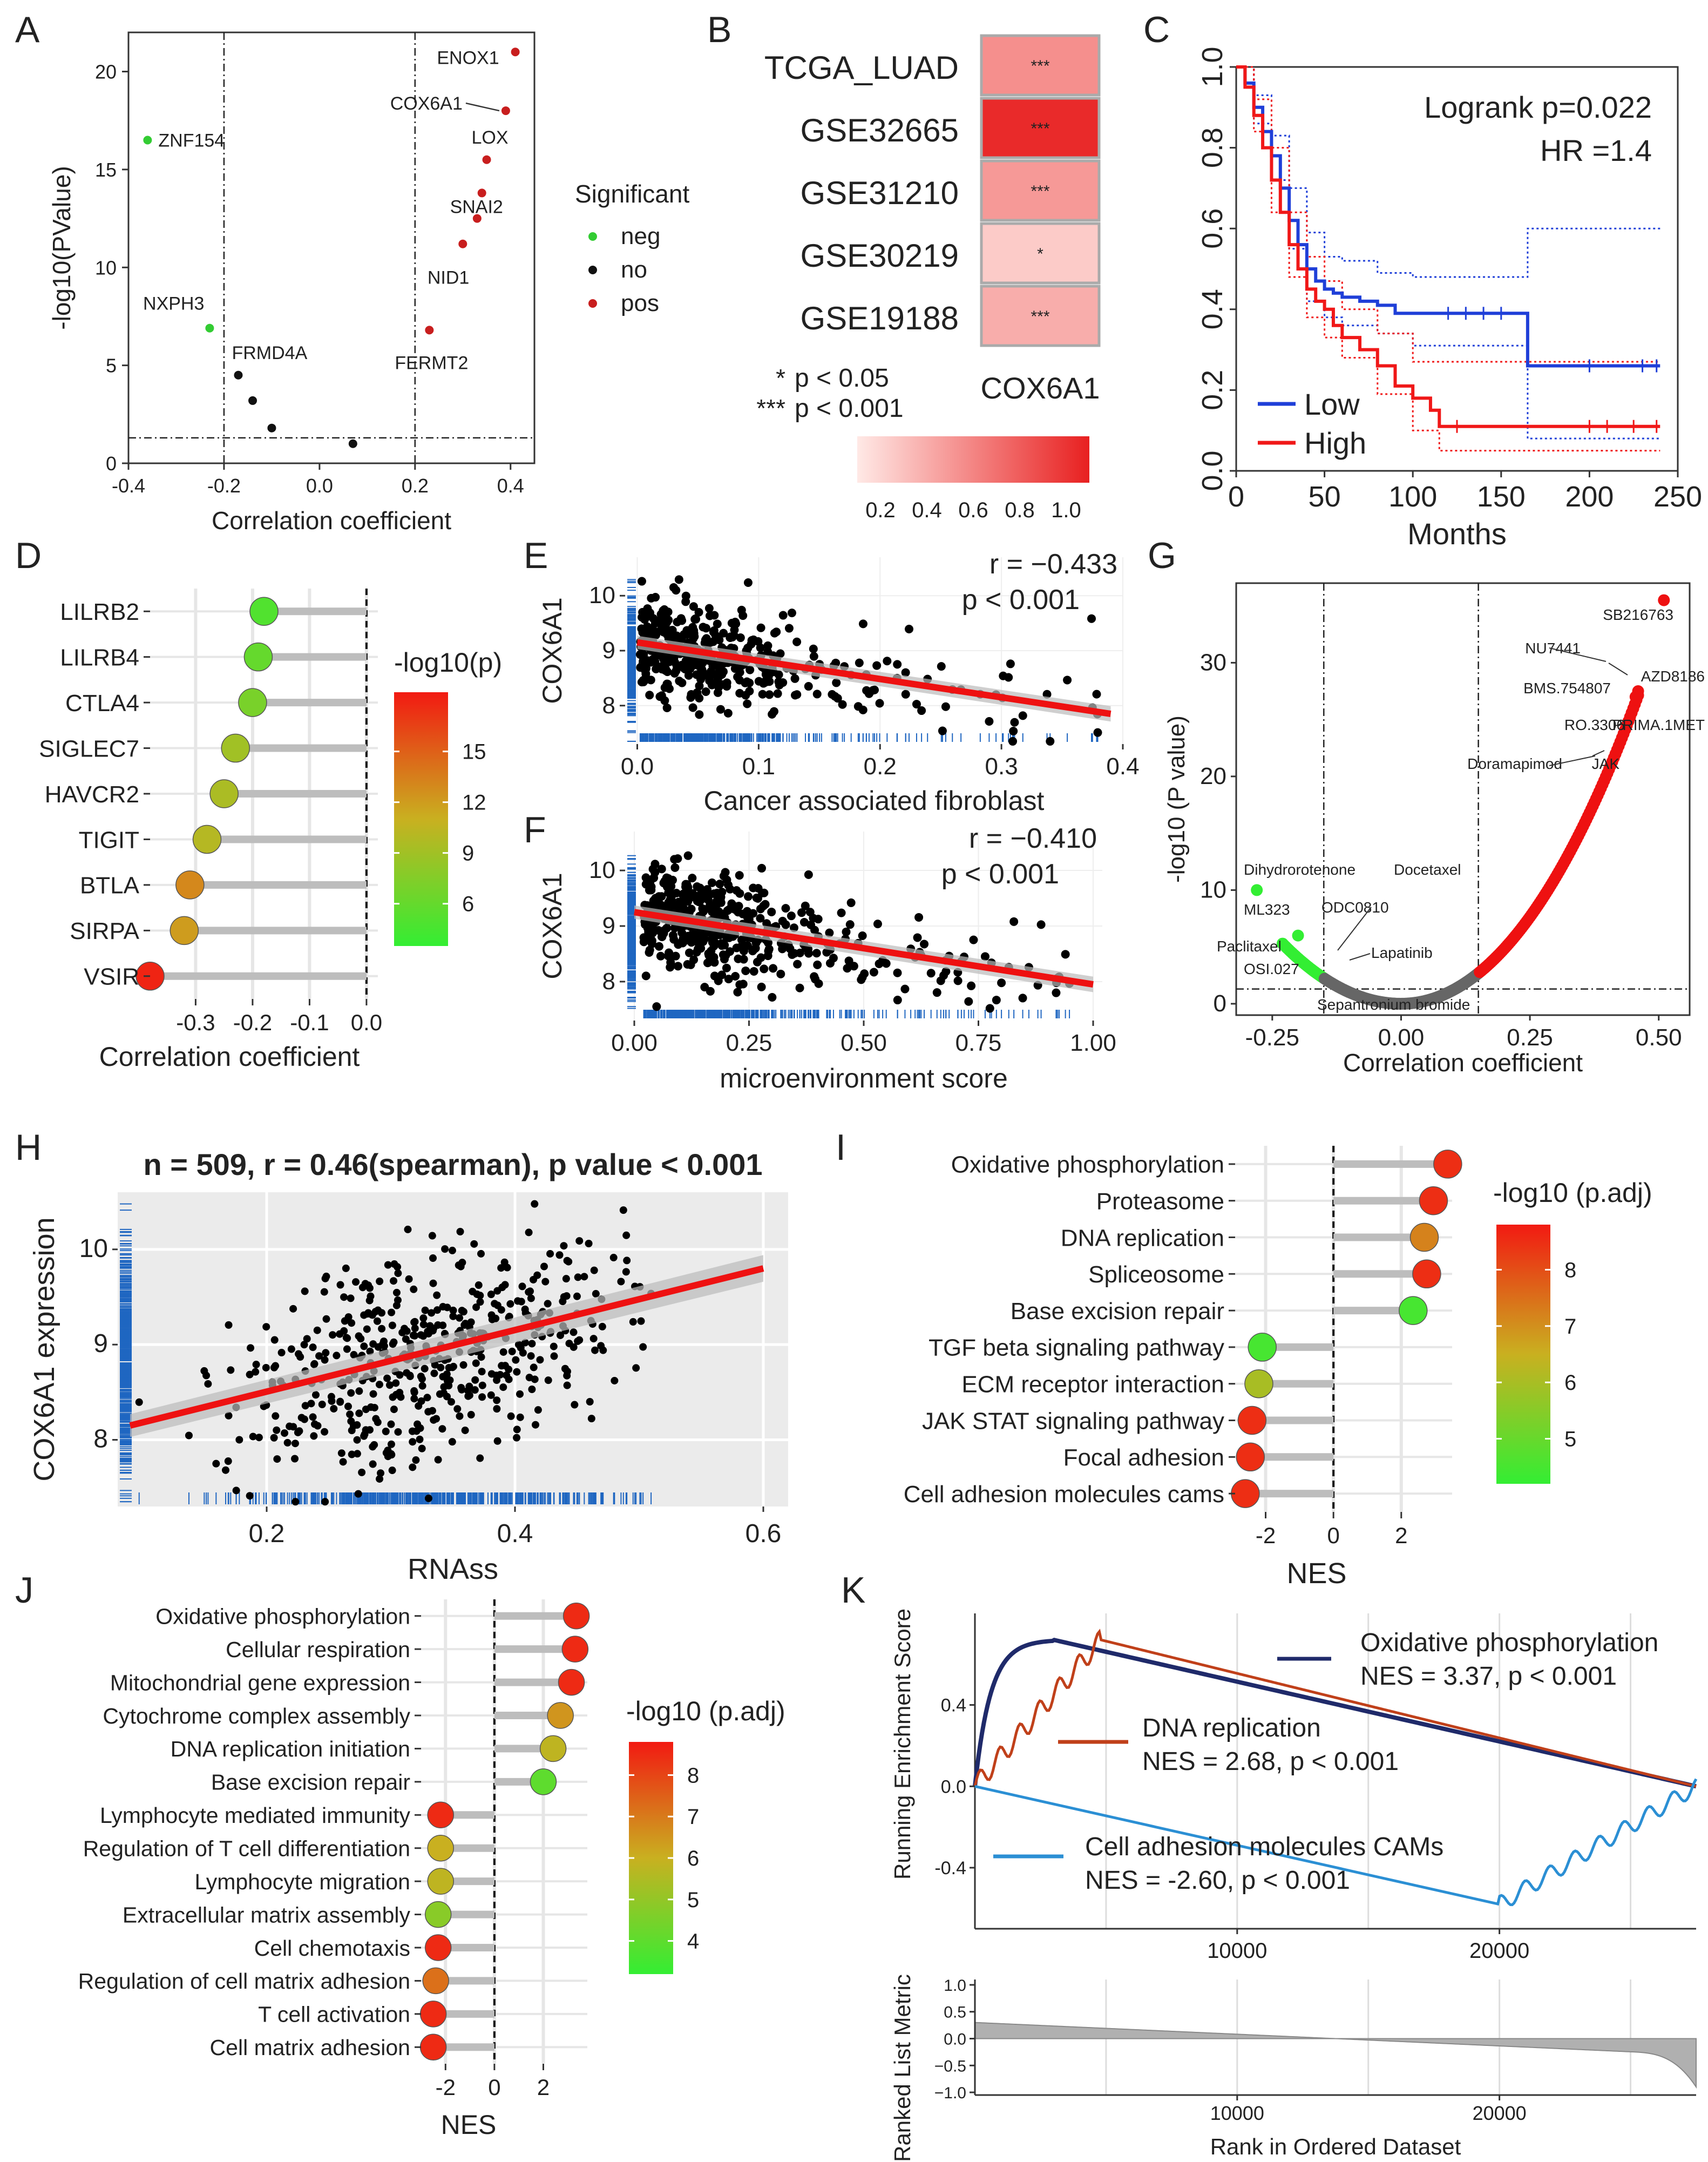 The width and height of the screenshot is (1708, 2162). What do you see at coordinates (1064, 1494) in the screenshot?
I see `category-label: Cell adhesion molecules cams` at bounding box center [1064, 1494].